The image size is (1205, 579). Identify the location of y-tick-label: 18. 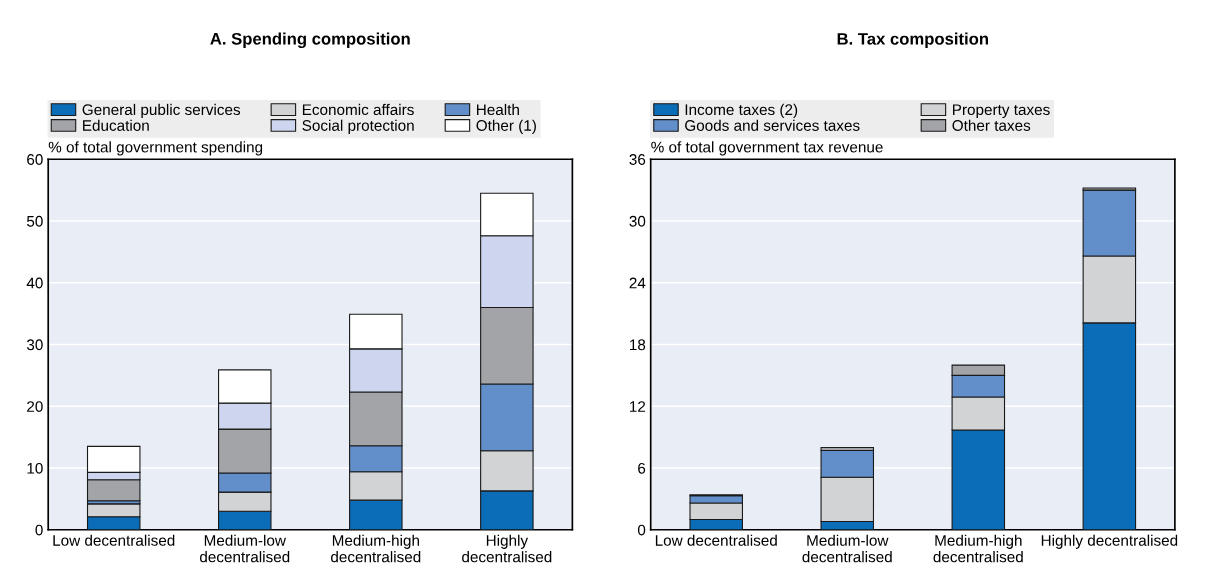
(638, 345).